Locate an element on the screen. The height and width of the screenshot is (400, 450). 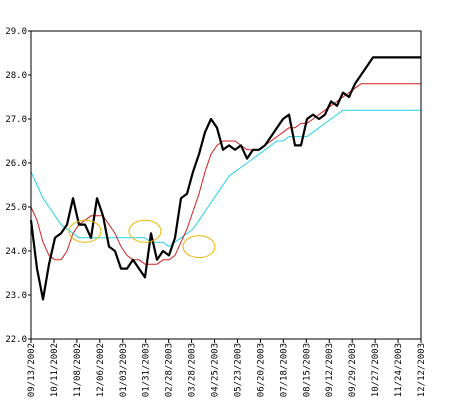
y-tick-label: 23.0 is located at coordinates (16, 296).